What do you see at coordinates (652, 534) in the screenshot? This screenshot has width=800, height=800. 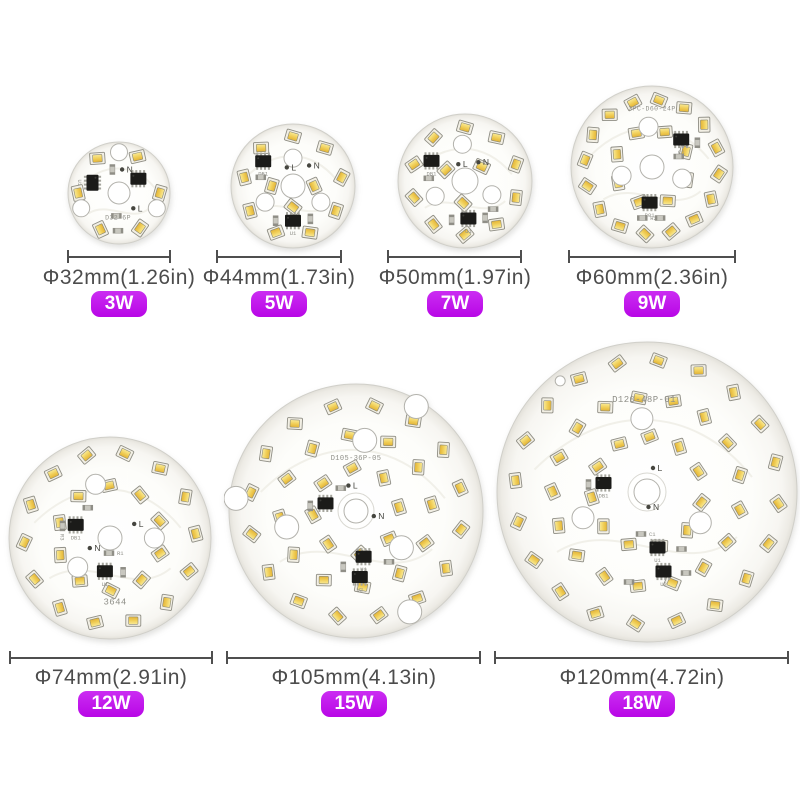 I see `component-label: C1` at bounding box center [652, 534].